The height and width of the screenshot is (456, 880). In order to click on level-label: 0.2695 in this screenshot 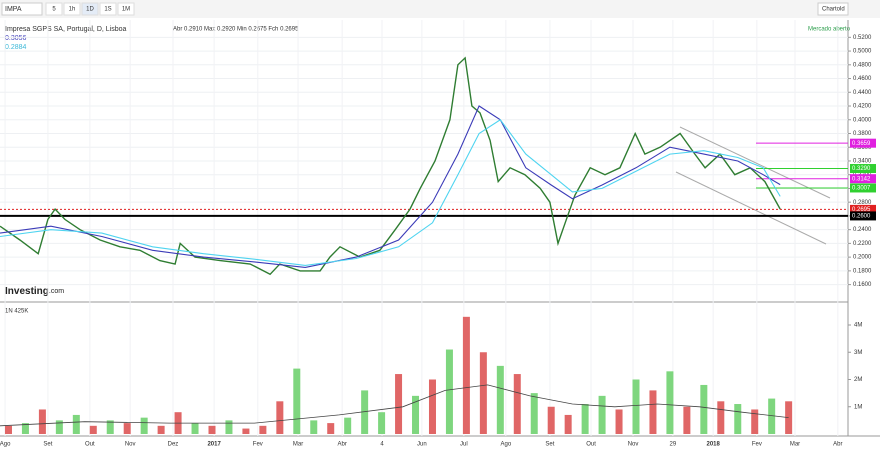, I will do `click(861, 210)`.